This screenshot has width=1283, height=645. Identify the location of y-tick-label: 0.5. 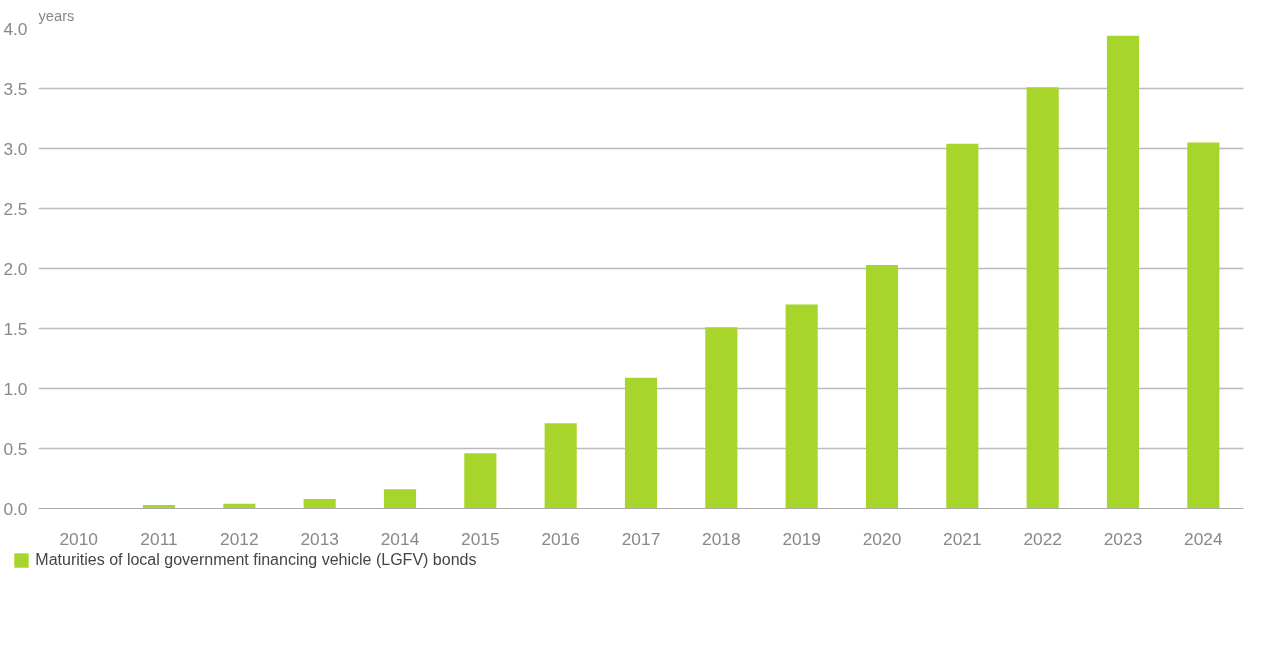
(15, 448).